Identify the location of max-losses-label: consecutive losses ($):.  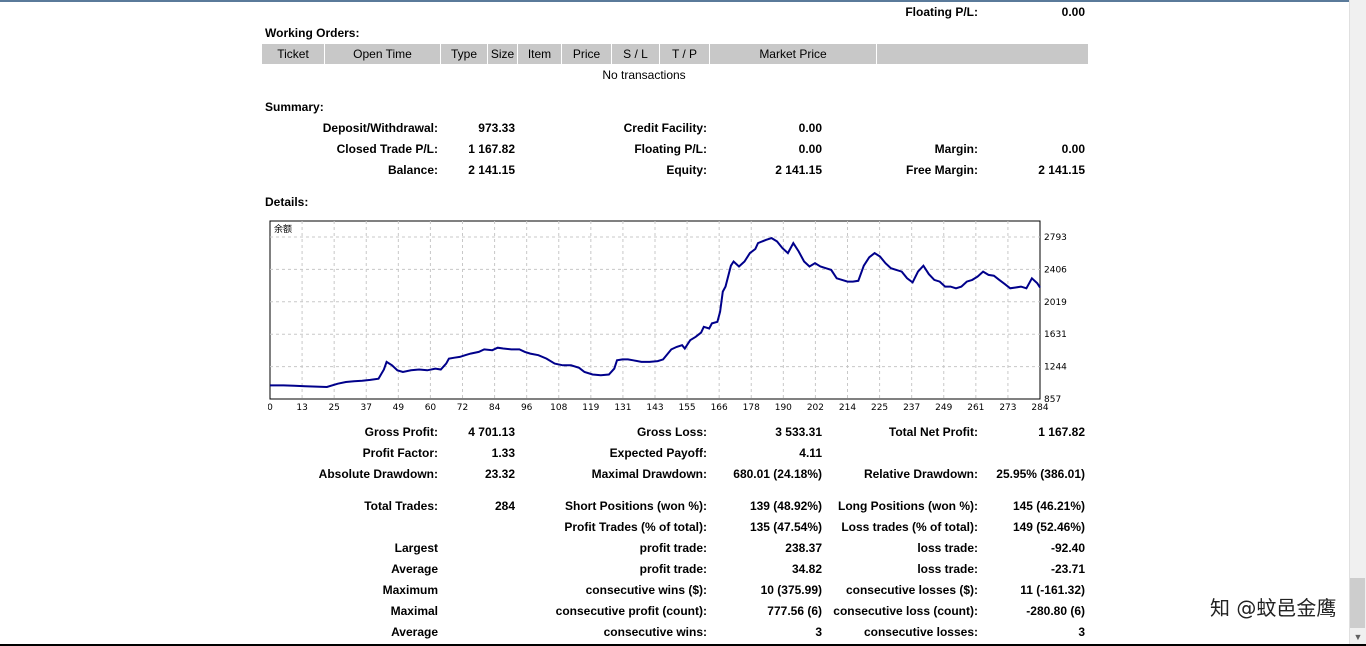
(911, 590).